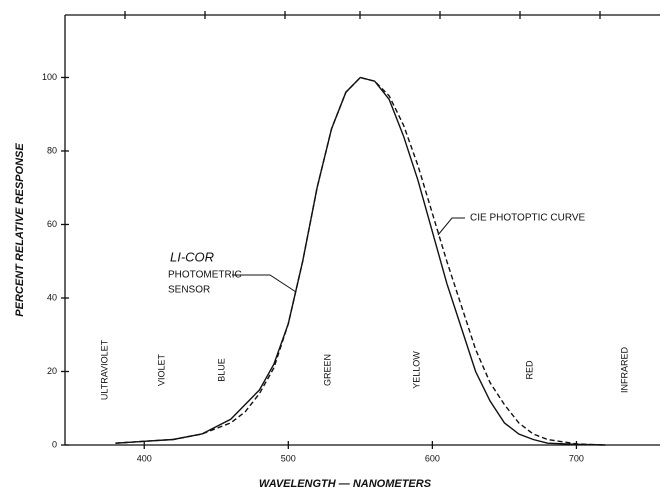 The image size is (664, 497). I want to click on top-ticks, so click(362, 15).